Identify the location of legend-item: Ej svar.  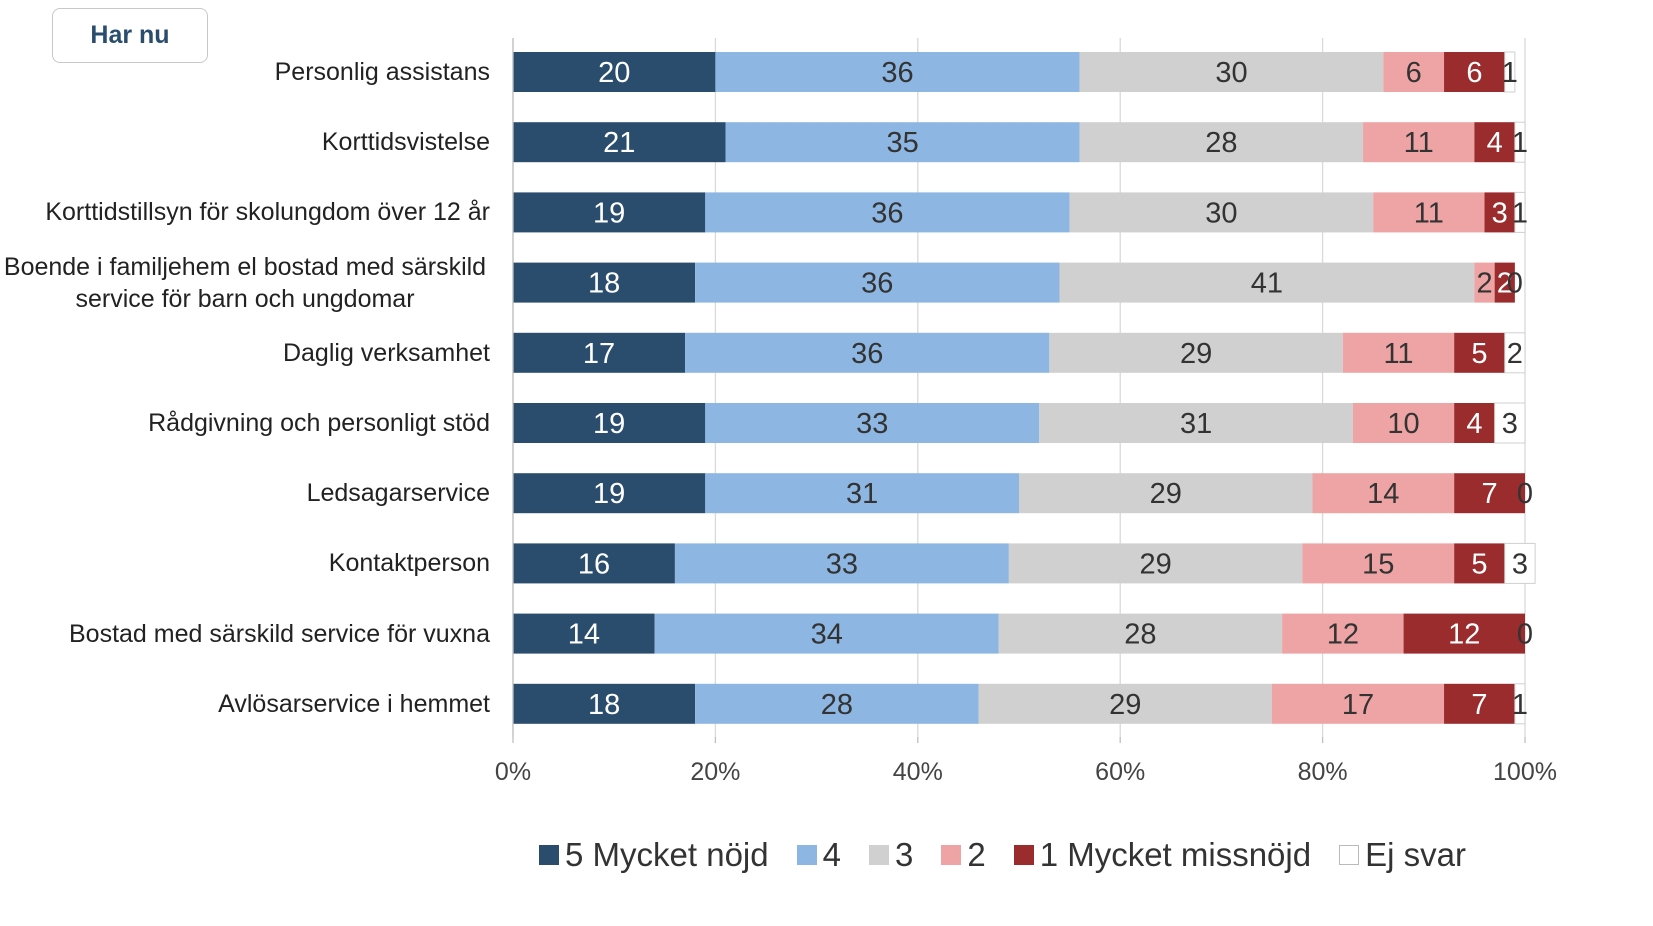
(1402, 855).